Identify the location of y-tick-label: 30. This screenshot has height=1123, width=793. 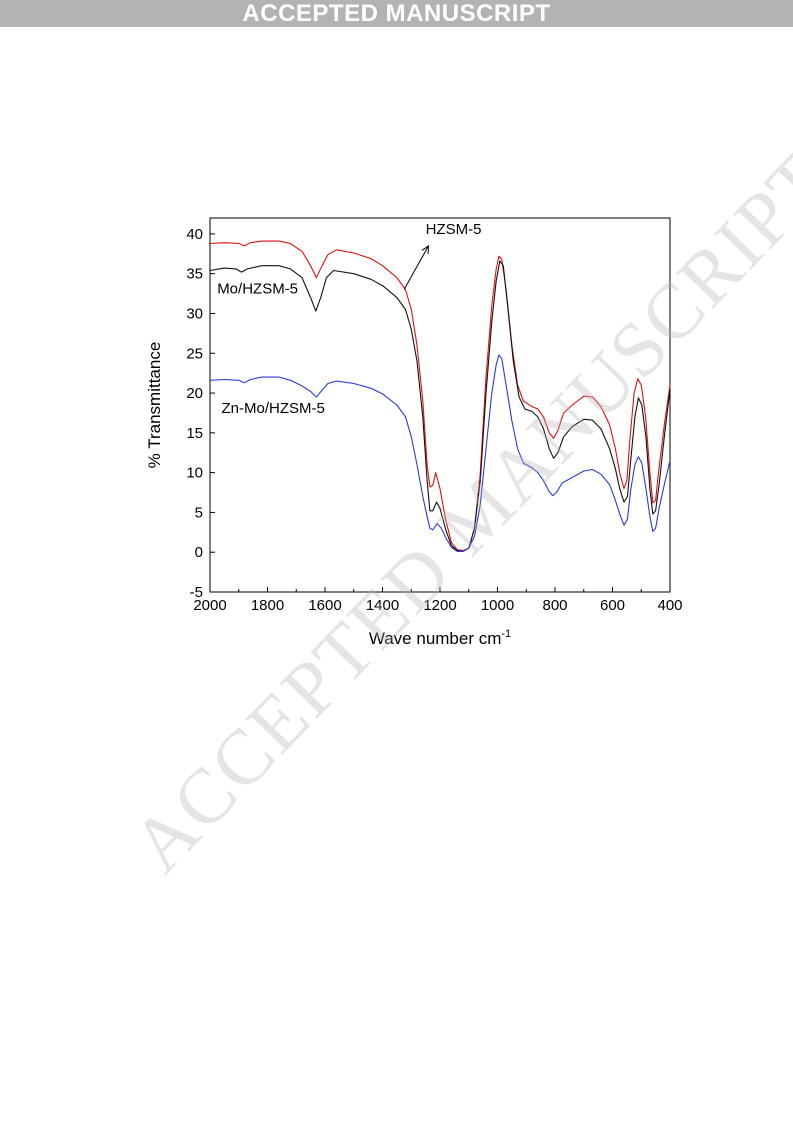
(194, 313).